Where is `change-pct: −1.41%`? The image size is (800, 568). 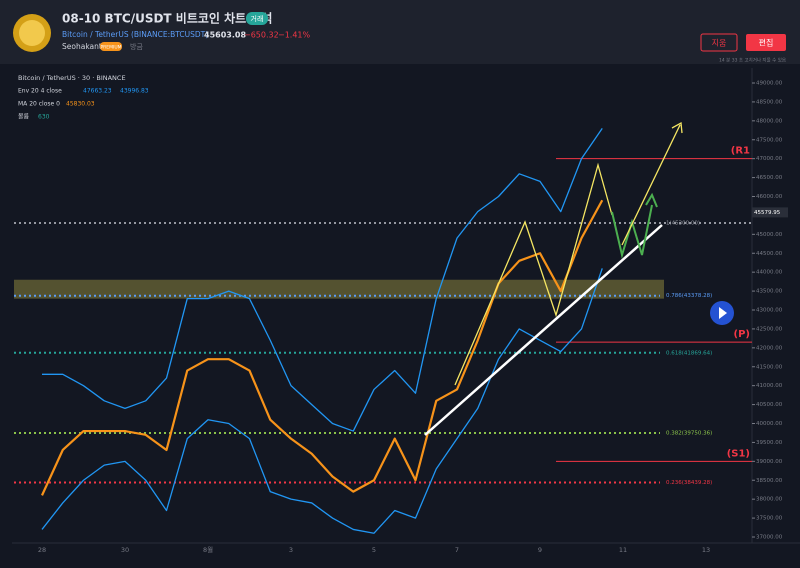
change-pct: −1.41% is located at coordinates (294, 35).